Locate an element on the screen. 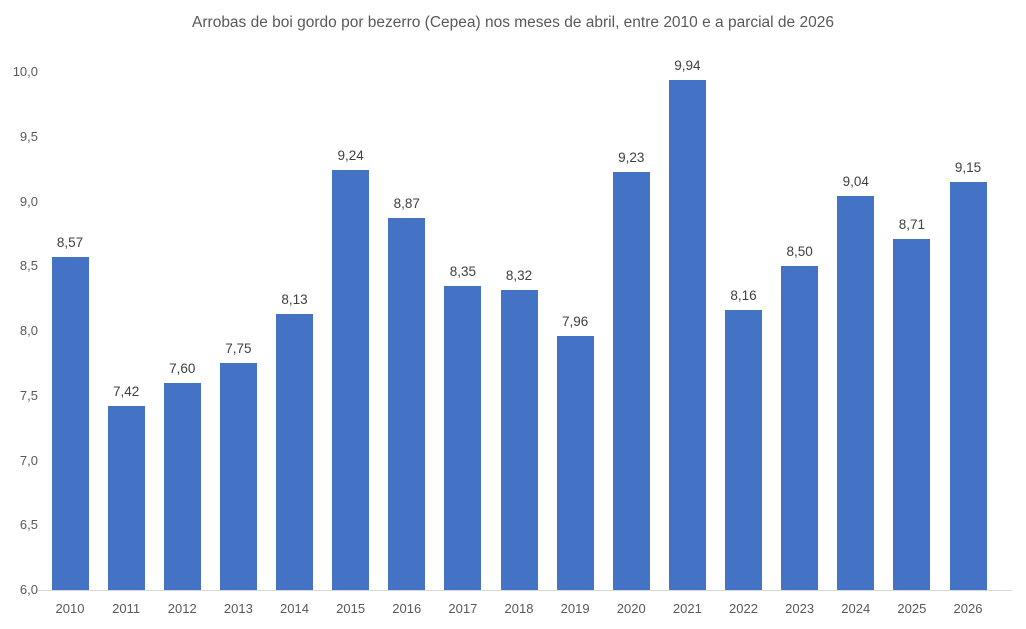 Image resolution: width=1026 pixels, height=629 pixels. data-label-2015: 9,24 is located at coordinates (350, 156).